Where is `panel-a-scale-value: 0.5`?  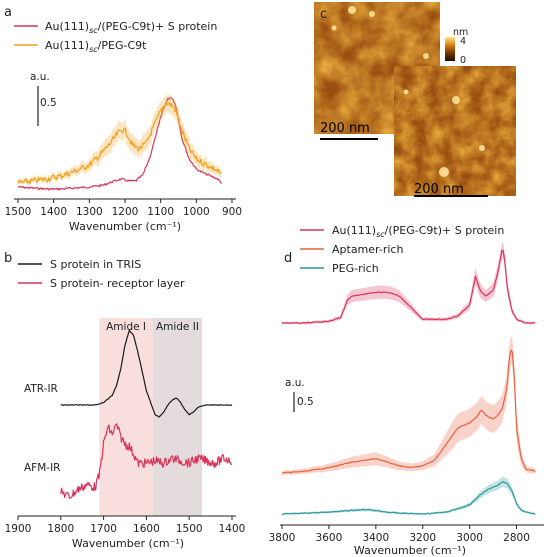
panel-a-scale-value: 0.5 is located at coordinates (48, 103).